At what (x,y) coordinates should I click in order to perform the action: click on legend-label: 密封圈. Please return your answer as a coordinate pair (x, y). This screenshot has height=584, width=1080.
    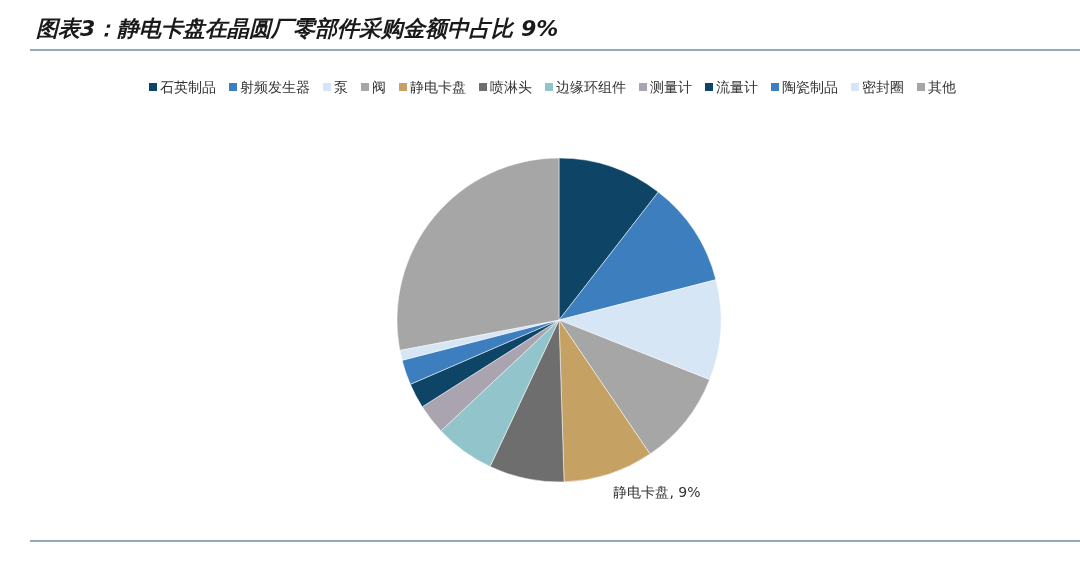
    Looking at the image, I should click on (883, 87).